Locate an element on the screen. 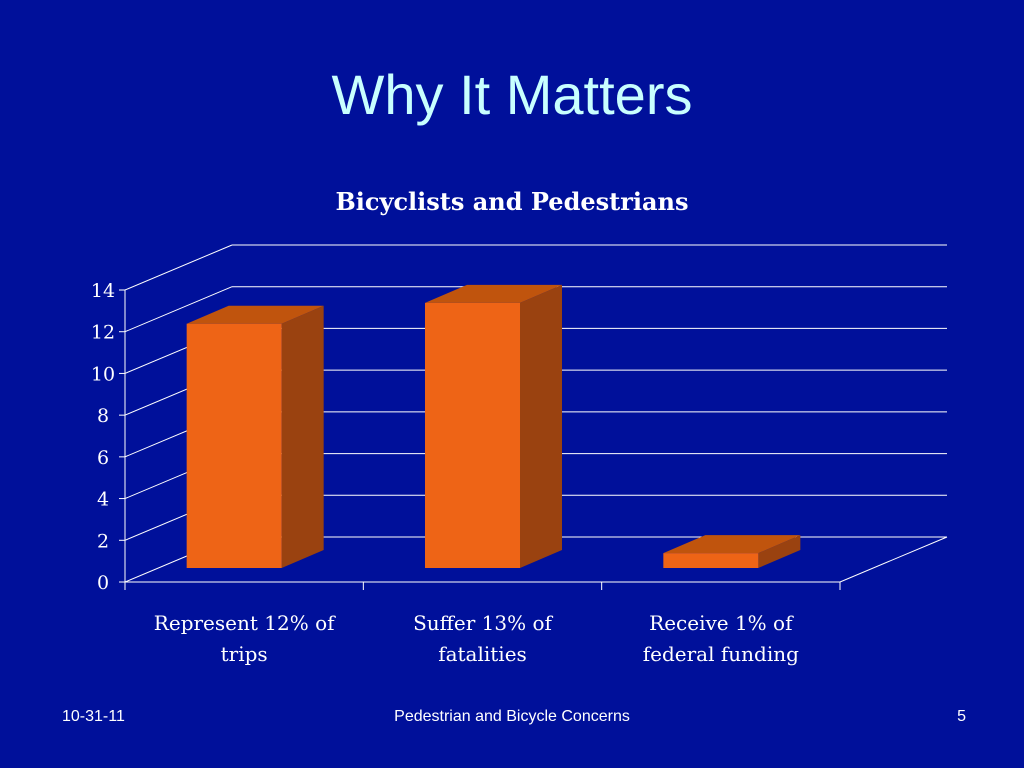 The height and width of the screenshot is (768, 1024). category-label-line: fatalities is located at coordinates (482, 654).